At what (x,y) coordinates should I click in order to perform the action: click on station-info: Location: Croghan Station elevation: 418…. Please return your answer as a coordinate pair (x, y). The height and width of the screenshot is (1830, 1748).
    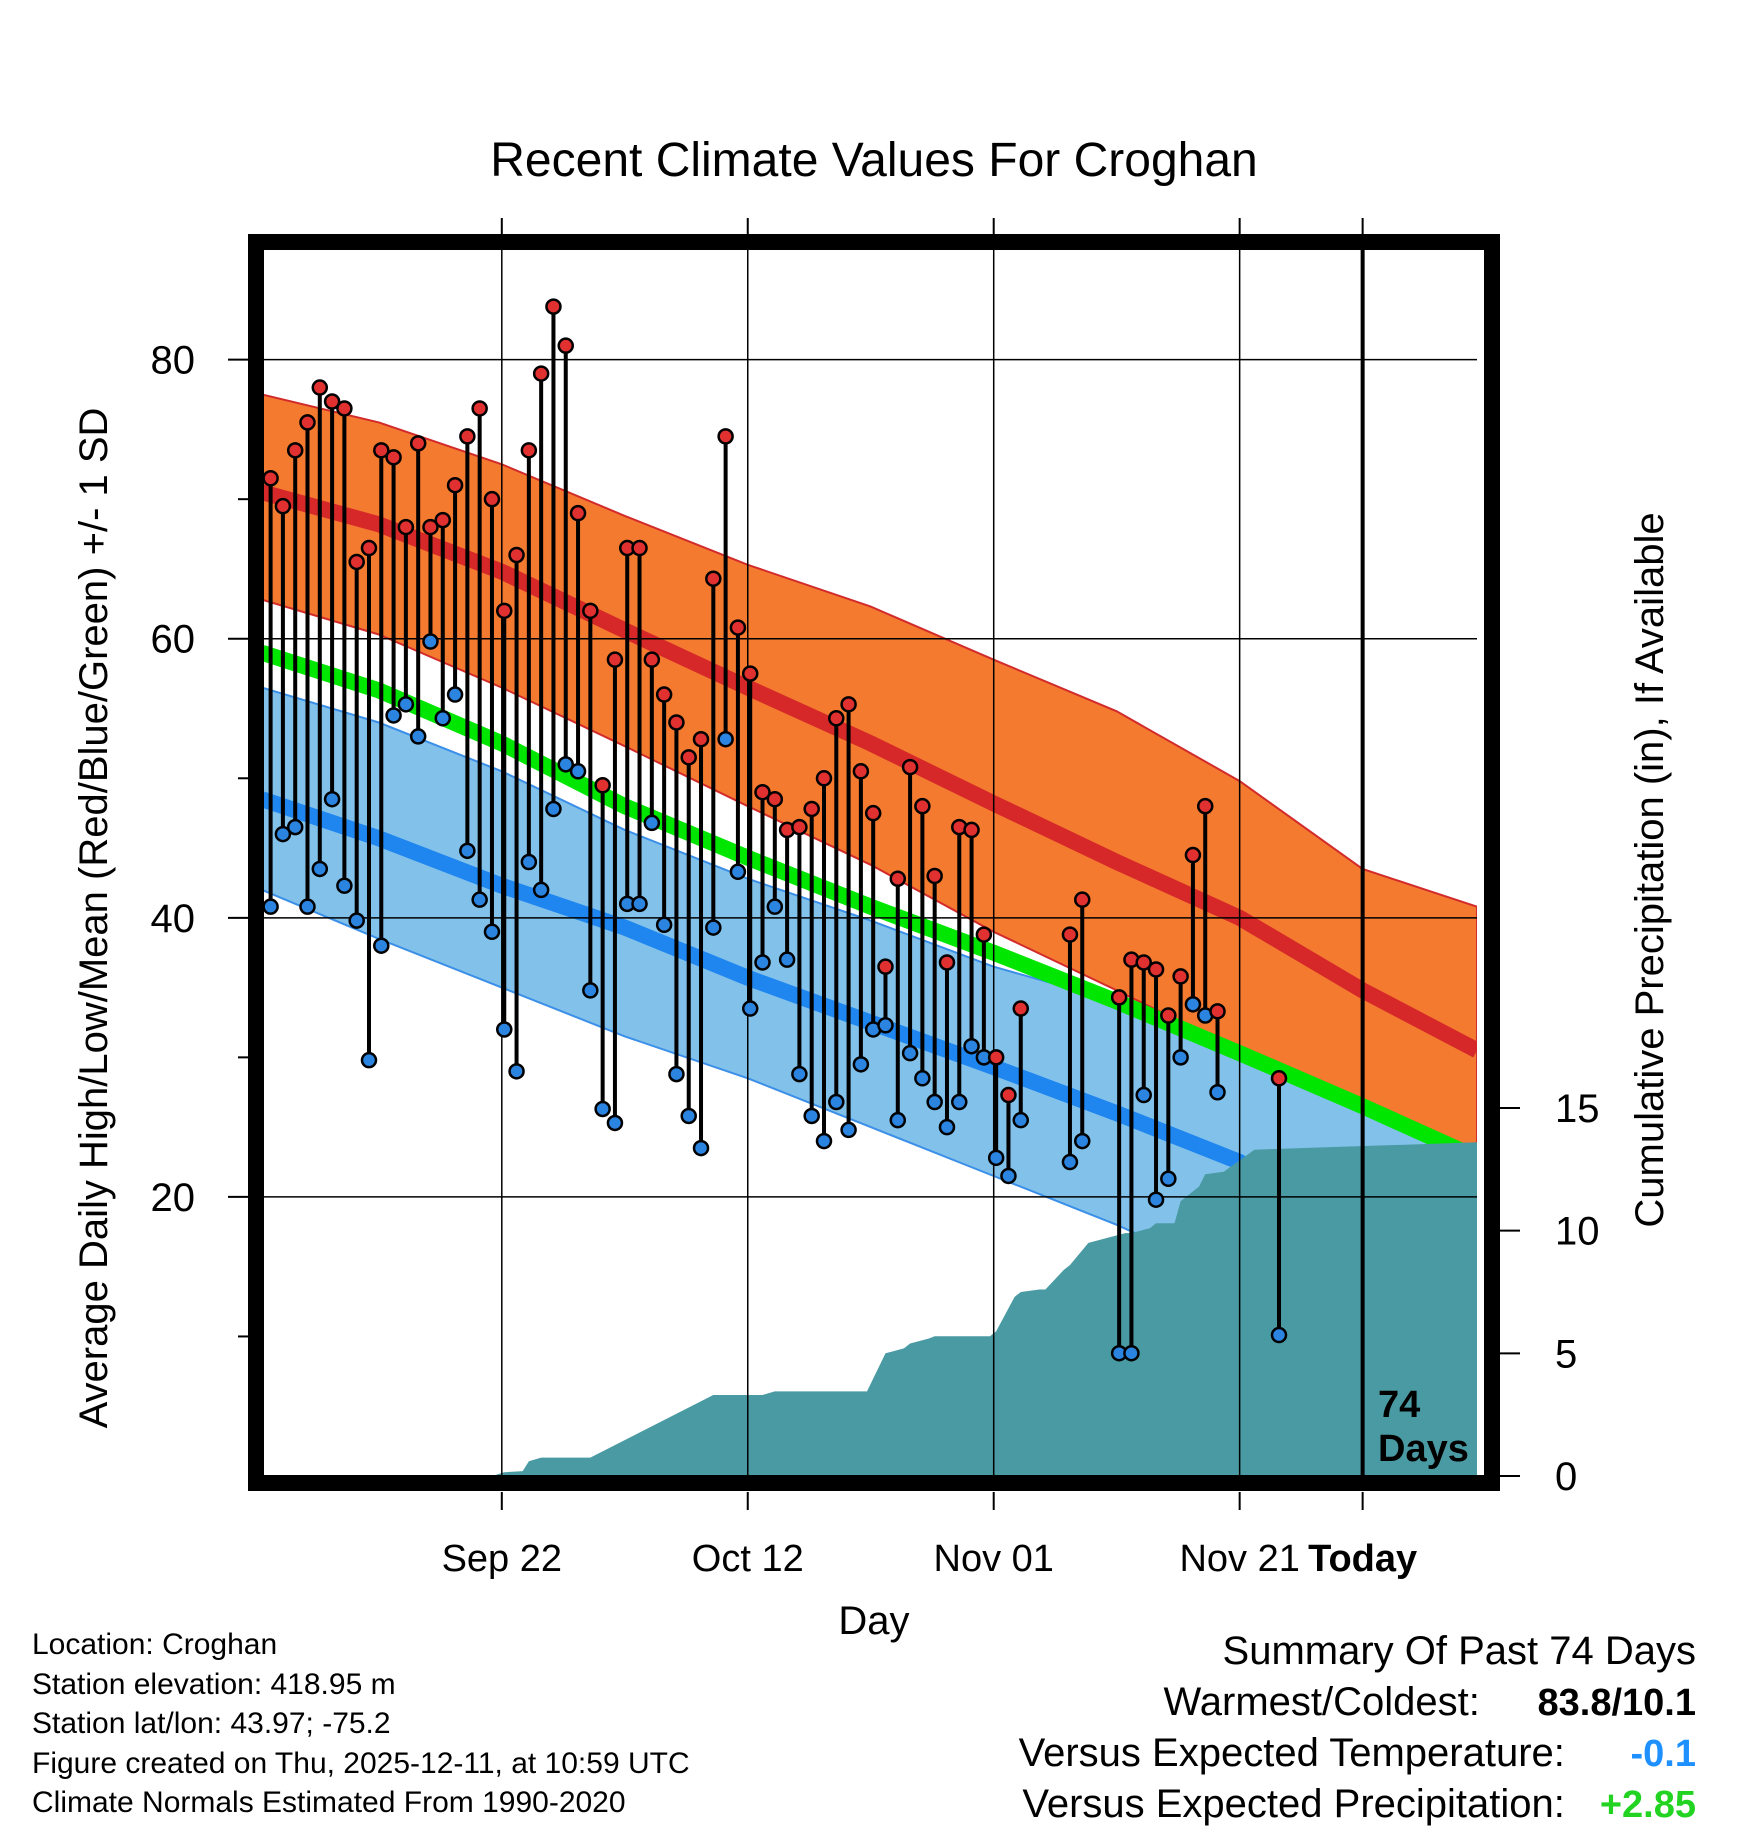
    Looking at the image, I should click on (361, 1724).